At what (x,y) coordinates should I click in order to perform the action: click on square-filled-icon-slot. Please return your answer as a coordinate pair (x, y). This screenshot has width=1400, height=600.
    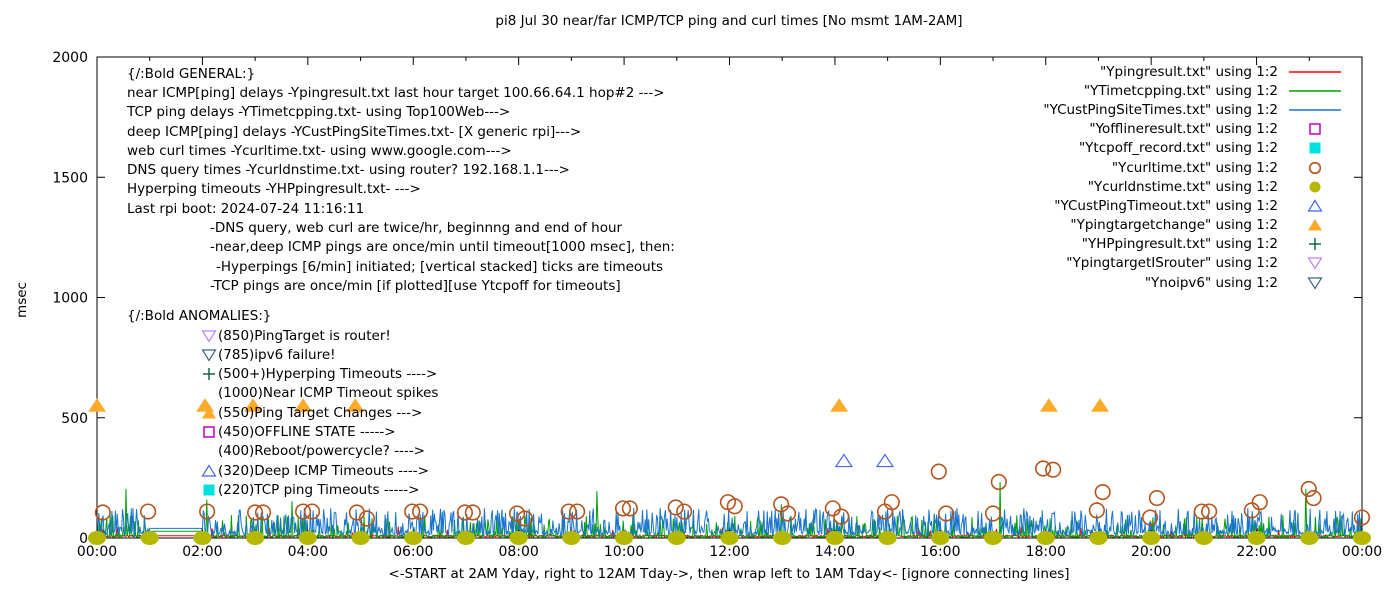
    Looking at the image, I should click on (209, 490).